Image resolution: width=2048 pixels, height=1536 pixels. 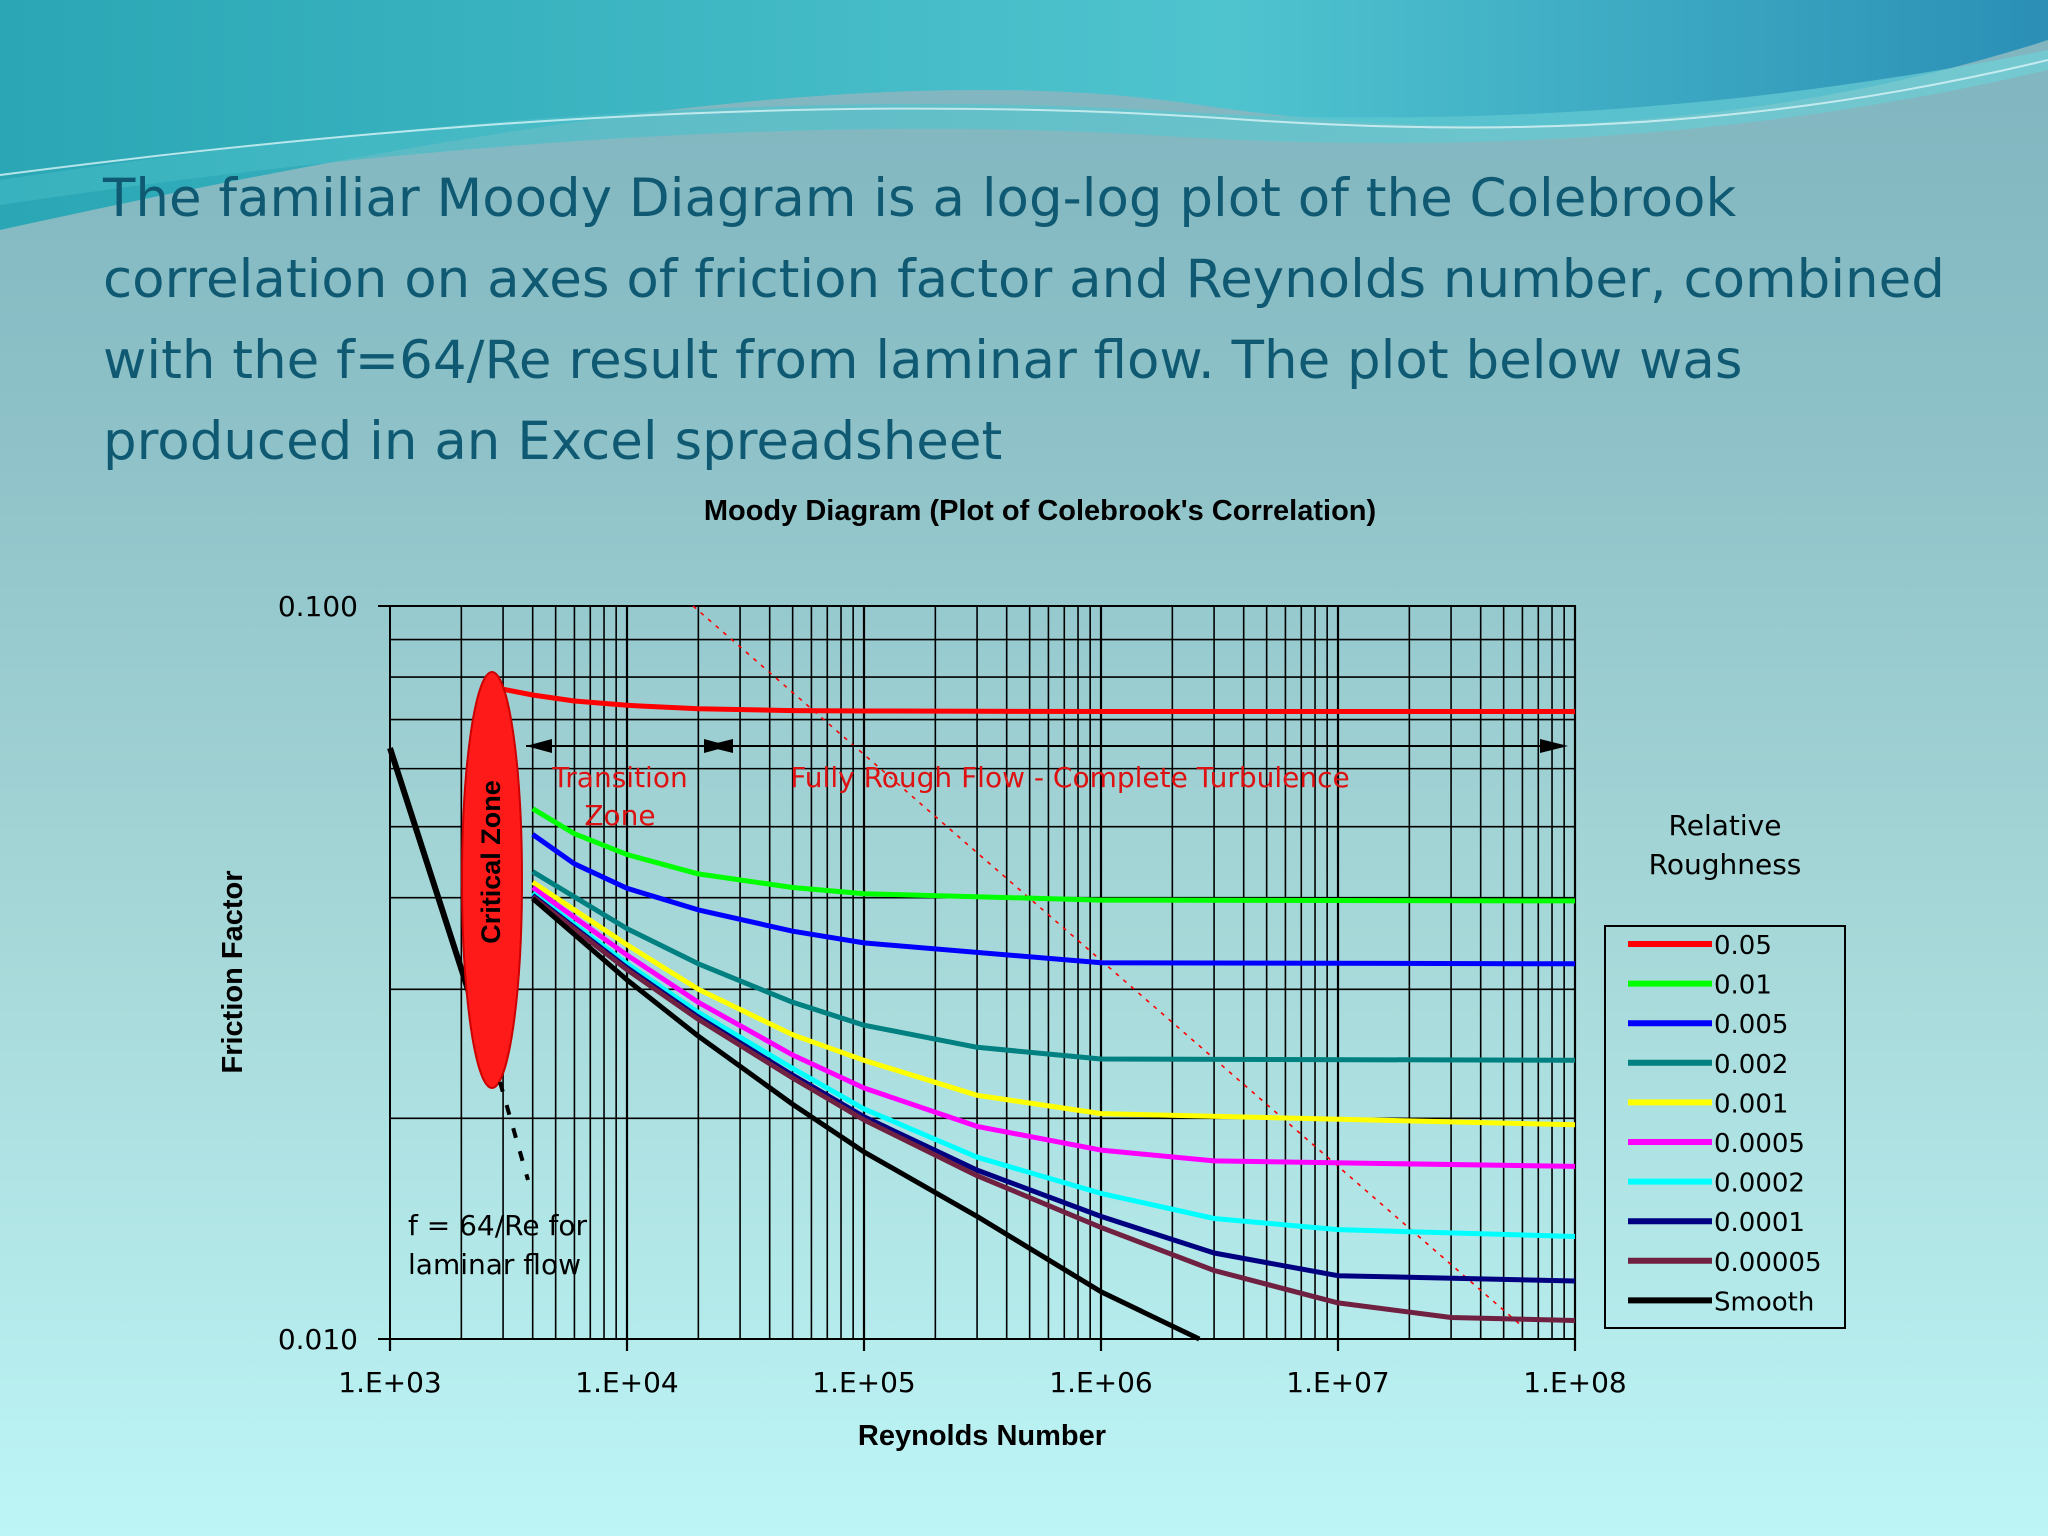 What do you see at coordinates (433, 881) in the screenshot?
I see `laminar-line` at bounding box center [433, 881].